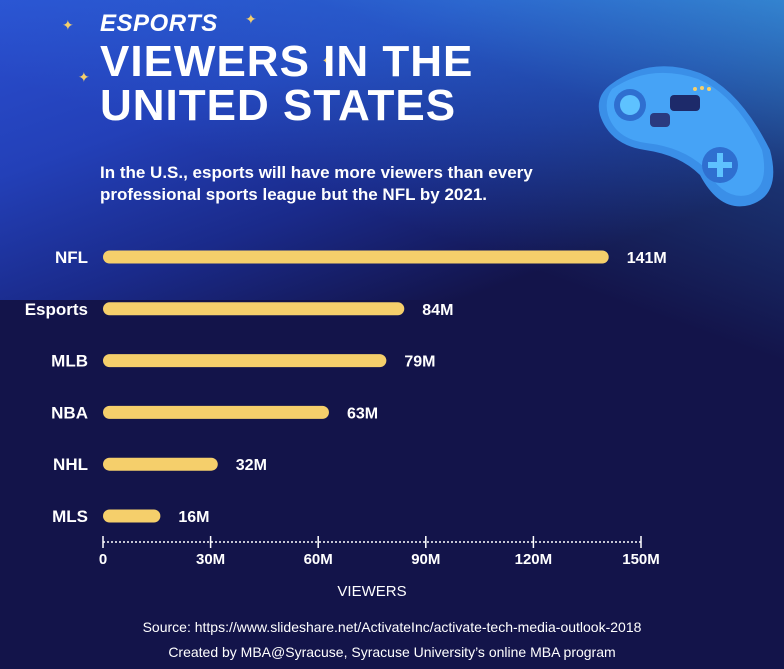 This screenshot has width=784, height=669. I want to click on game-controller-icon, so click(686, 136).